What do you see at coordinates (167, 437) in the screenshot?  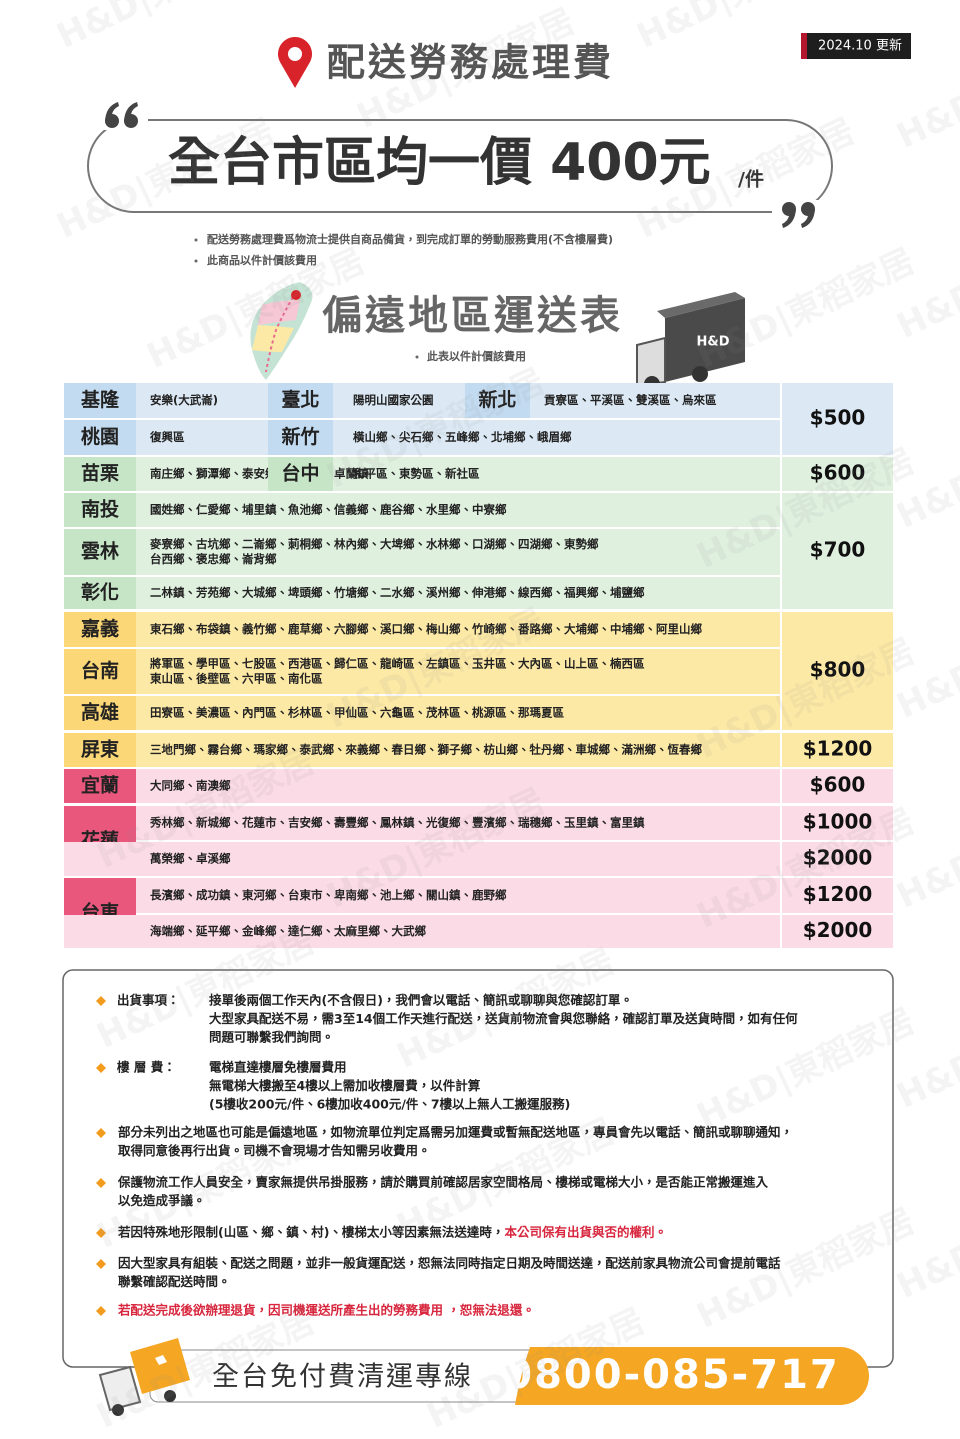 I see `area-list: 復興區` at bounding box center [167, 437].